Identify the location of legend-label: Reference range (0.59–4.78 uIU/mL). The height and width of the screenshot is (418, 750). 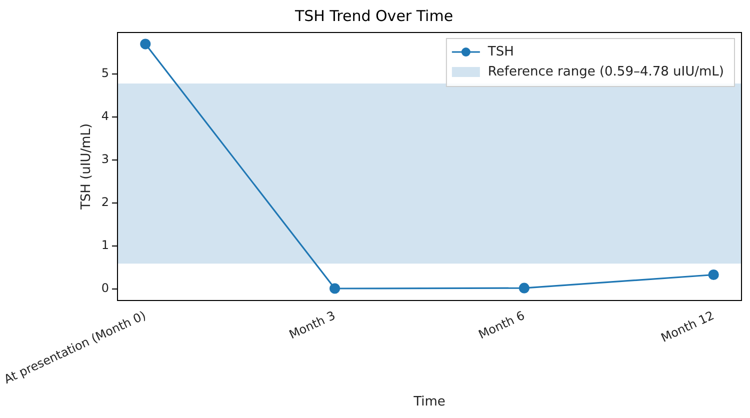
(606, 72).